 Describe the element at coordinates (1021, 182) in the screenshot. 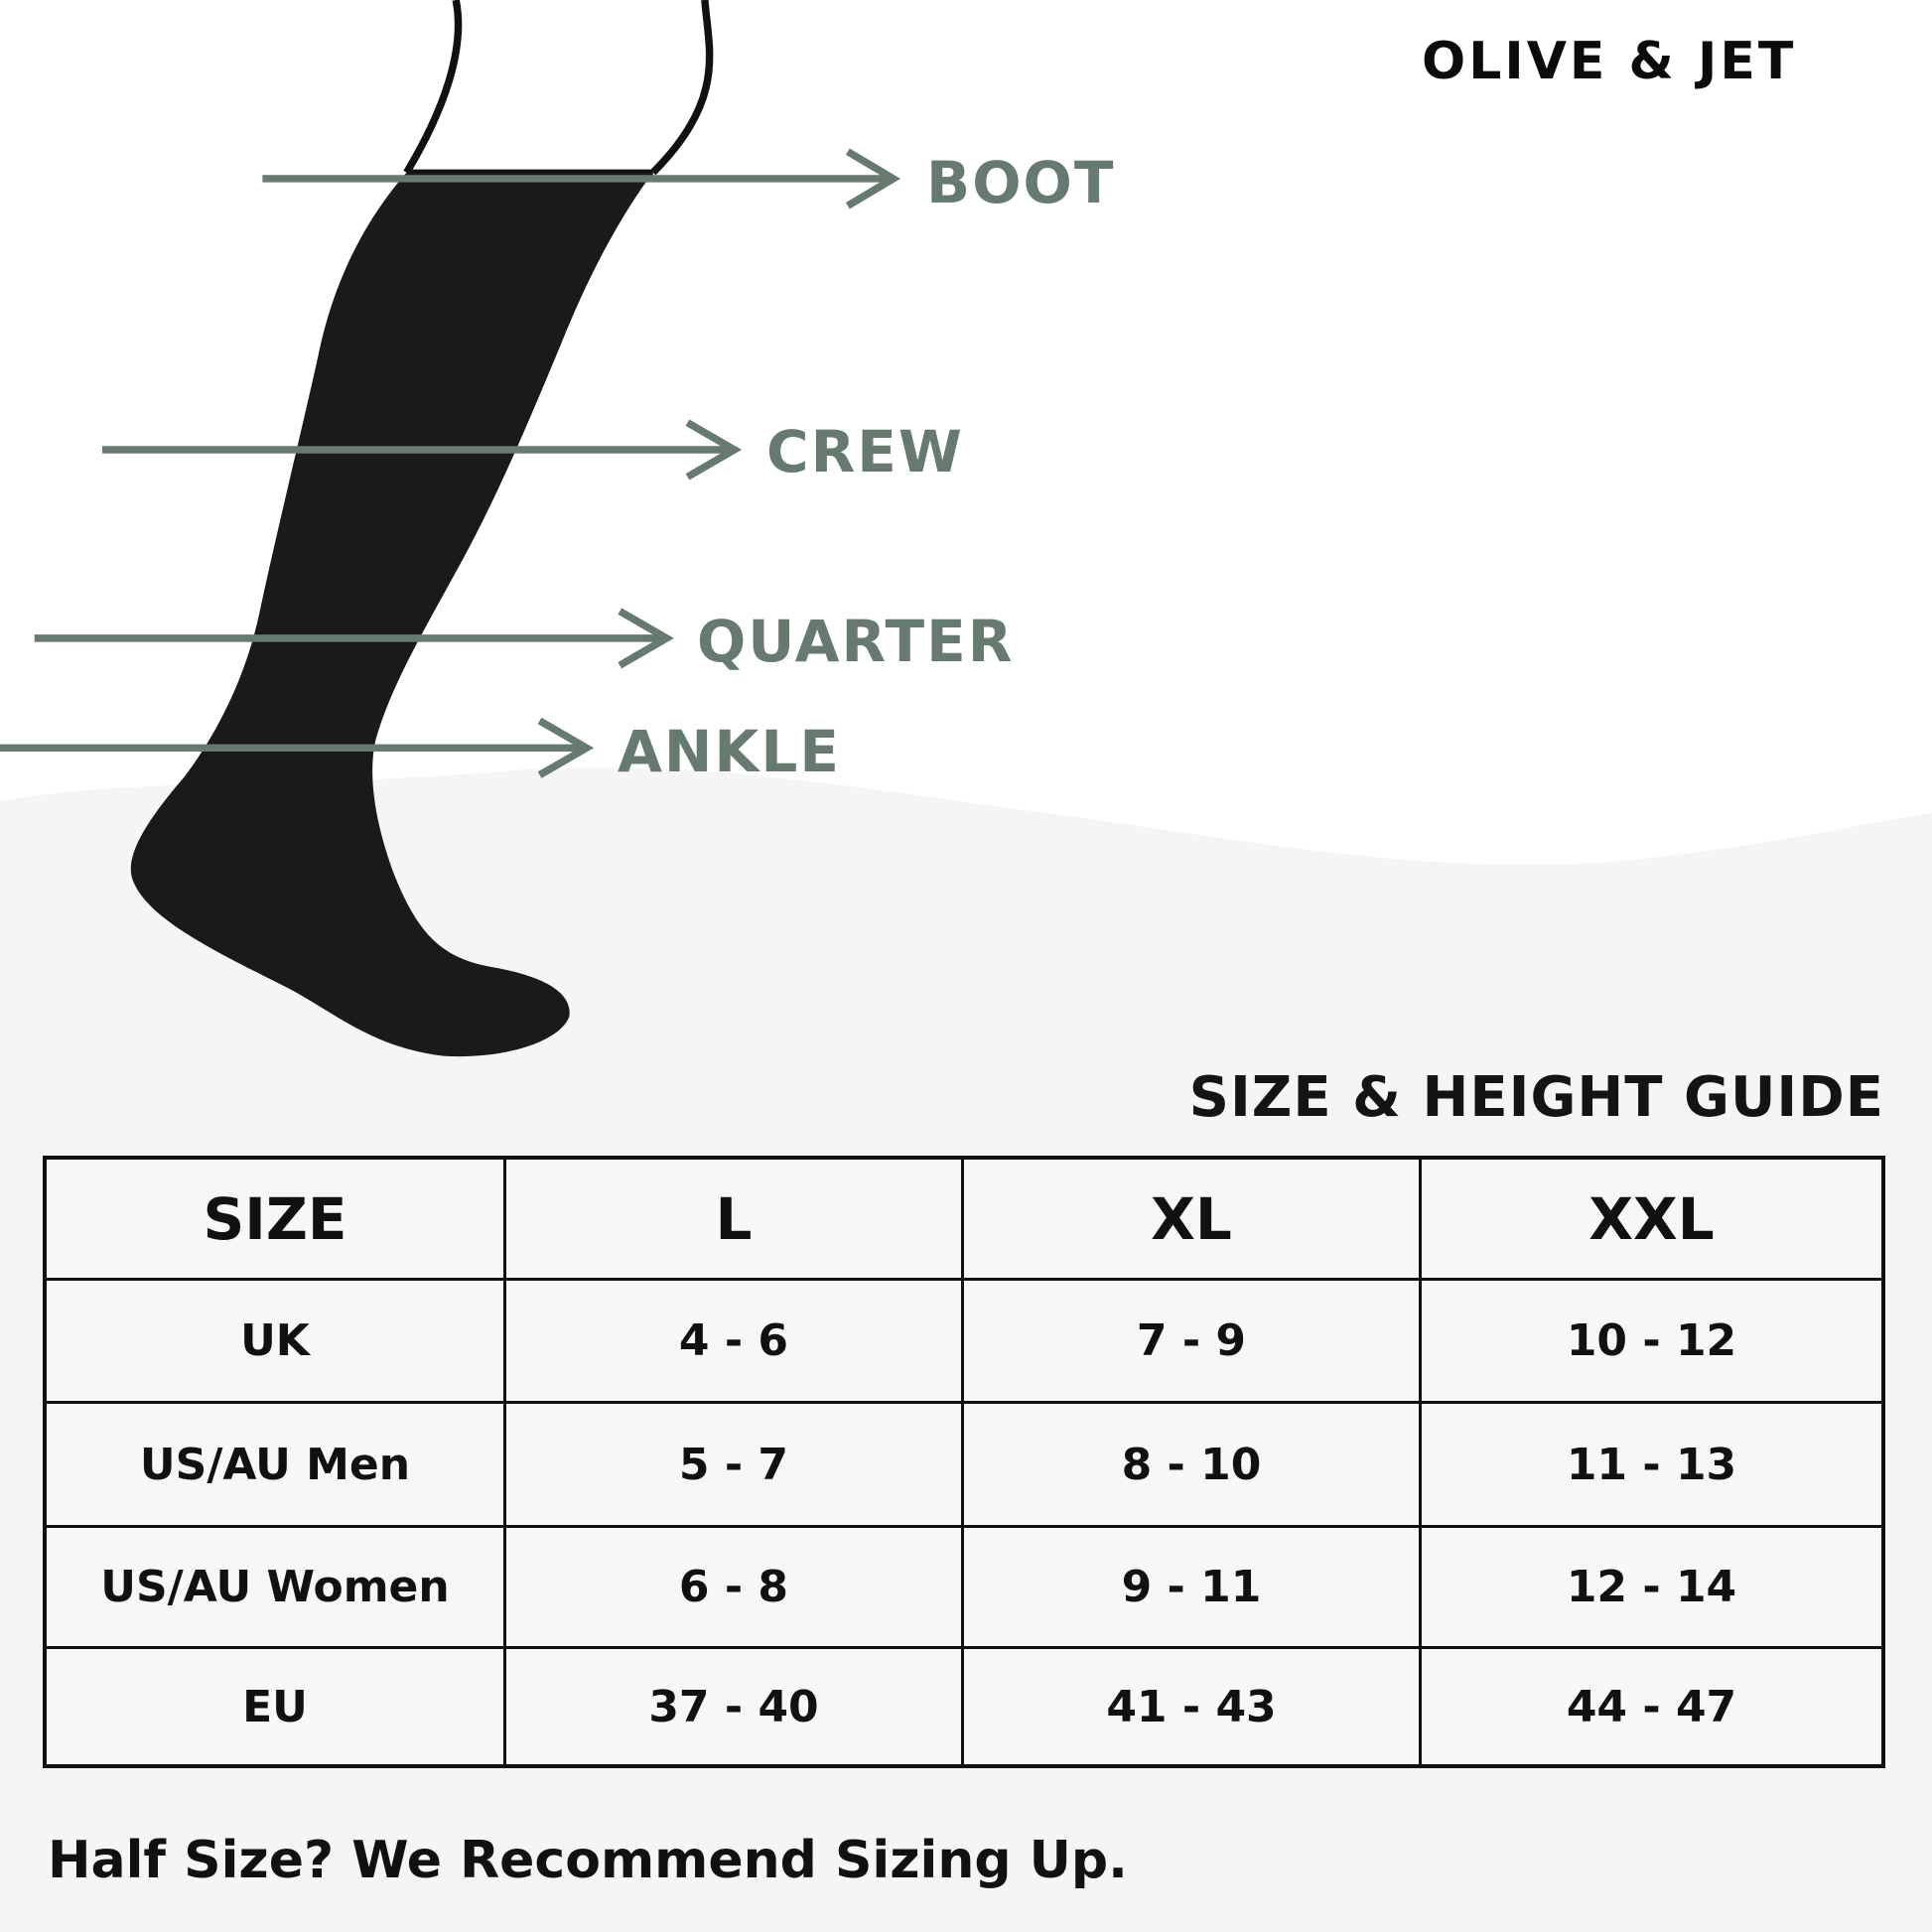

I see `height-label-boot: BOOT` at that location.